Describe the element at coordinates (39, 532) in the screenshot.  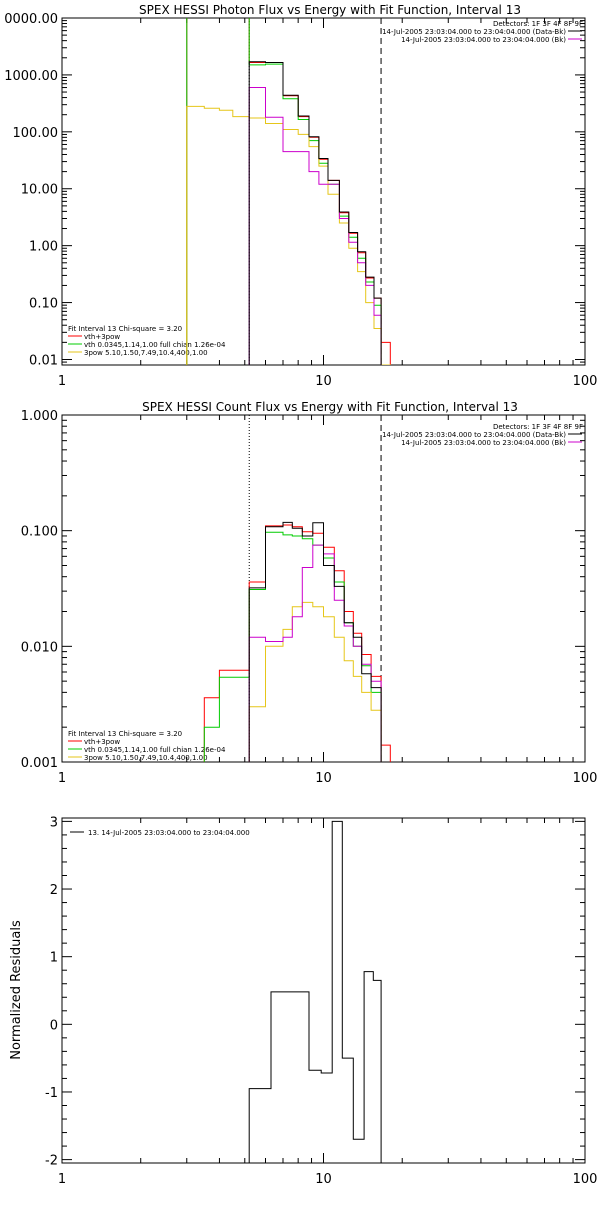
I see `count-y-tick-label: 0.100` at that location.